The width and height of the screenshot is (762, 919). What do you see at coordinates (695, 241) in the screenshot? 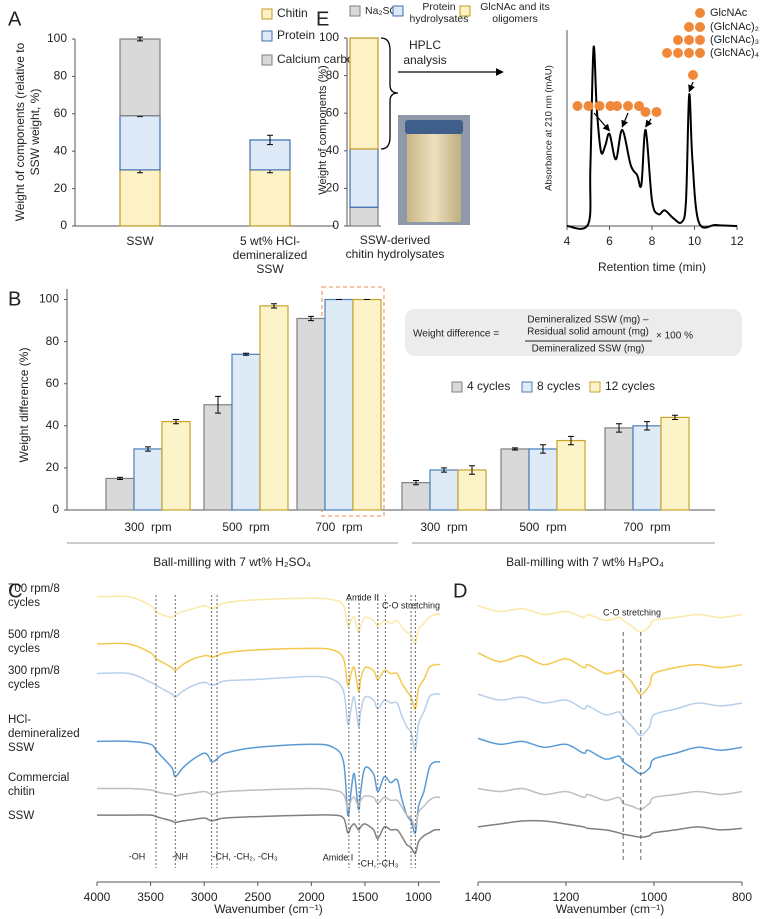
I see `x-tick-label: 10` at bounding box center [695, 241].